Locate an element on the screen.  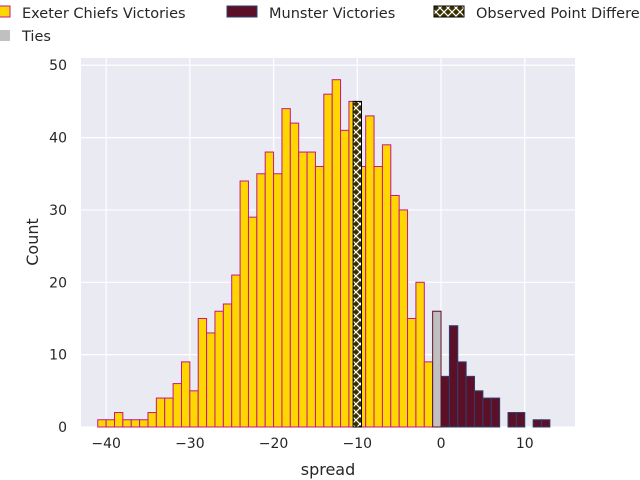
legend-label-observed: Observed Point Differential is located at coordinates (558, 14).